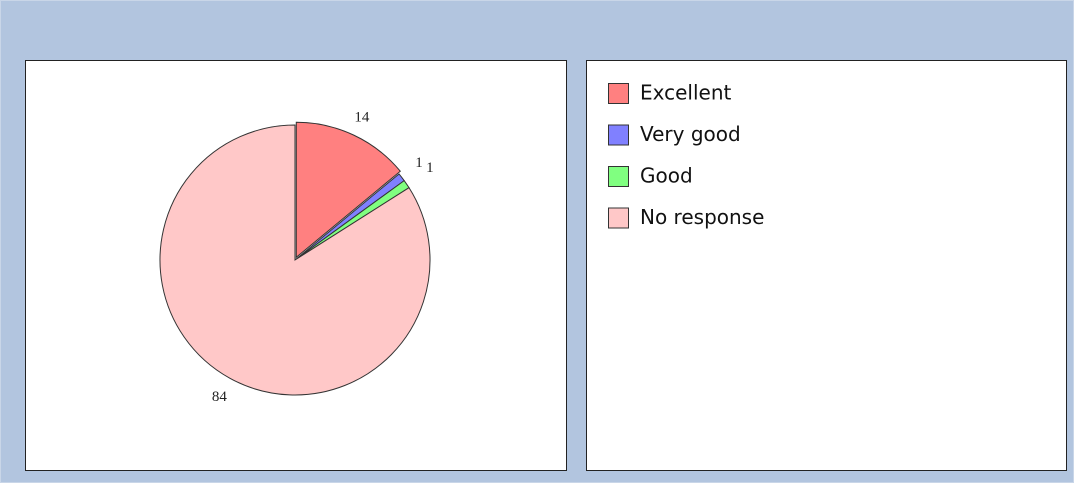 The image size is (1074, 483). What do you see at coordinates (220, 397) in the screenshot?
I see `value-label: 84` at bounding box center [220, 397].